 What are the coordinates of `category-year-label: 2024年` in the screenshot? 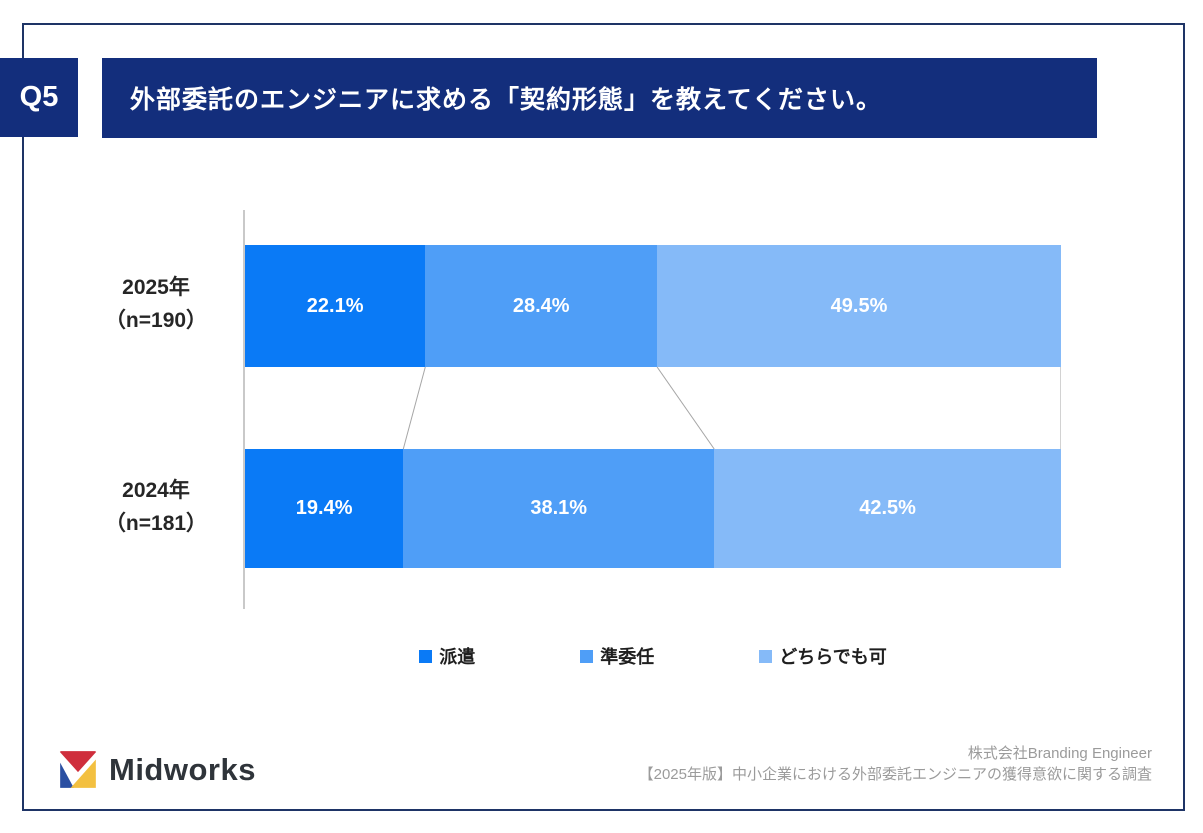 It's located at (156, 490).